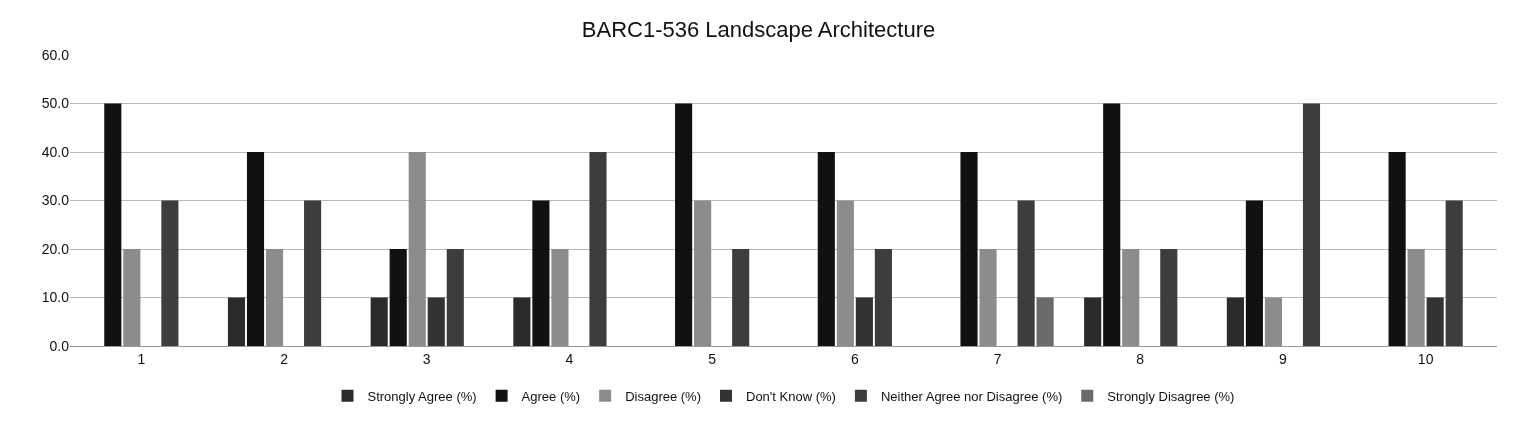 This screenshot has height=441, width=1517. I want to click on y-tick-label: 20.0, so click(55, 248).